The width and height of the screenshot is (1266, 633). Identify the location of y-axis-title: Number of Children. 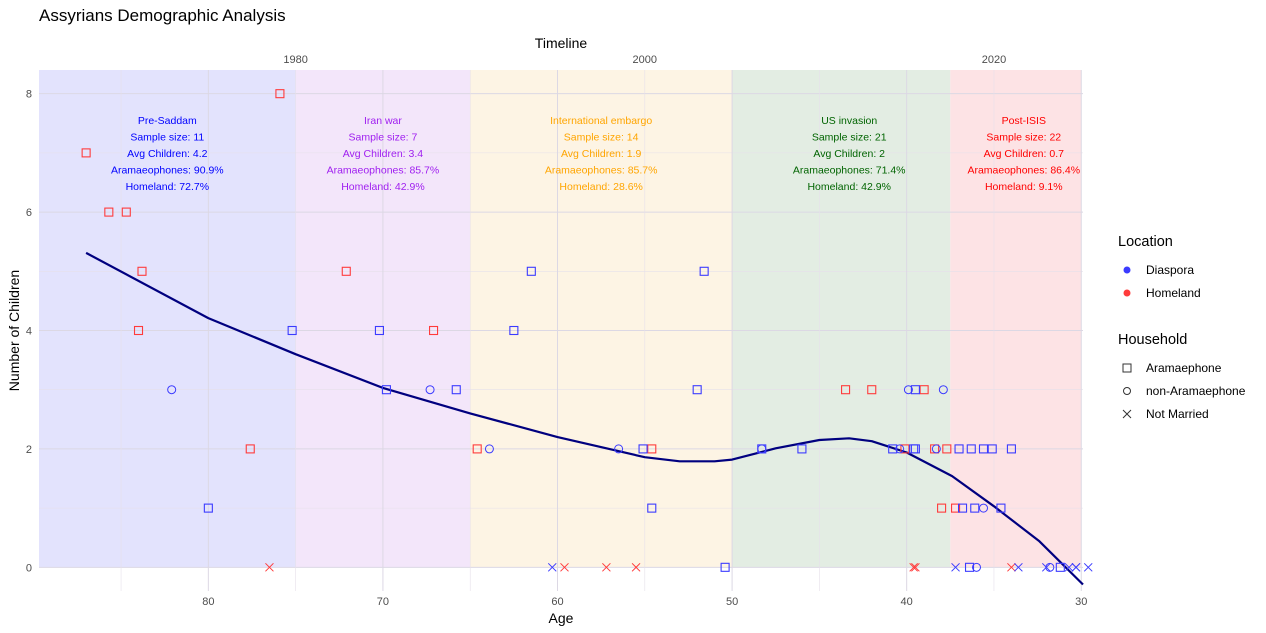
(14, 330).